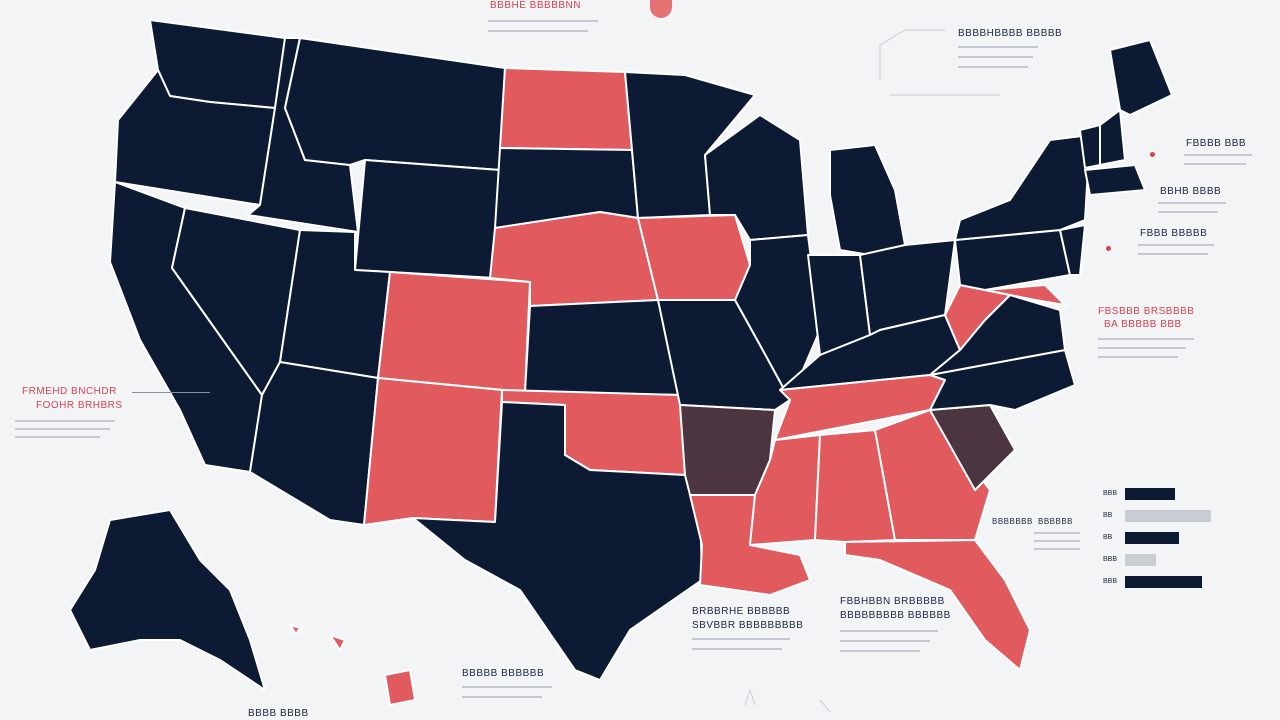  I want to click on west-leader-line, so click(171, 392).